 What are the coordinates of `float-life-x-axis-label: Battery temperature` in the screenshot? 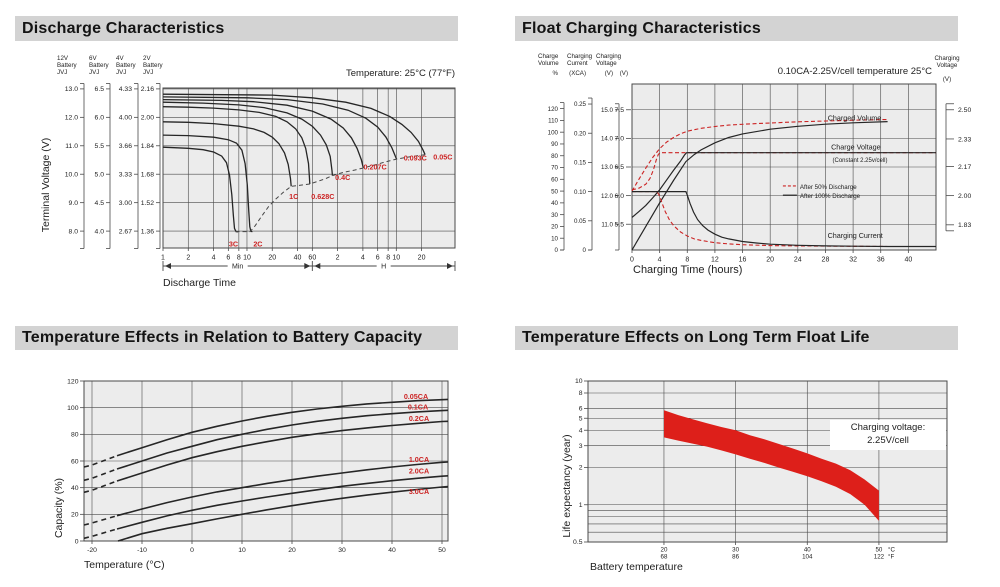 It's located at (636, 567).